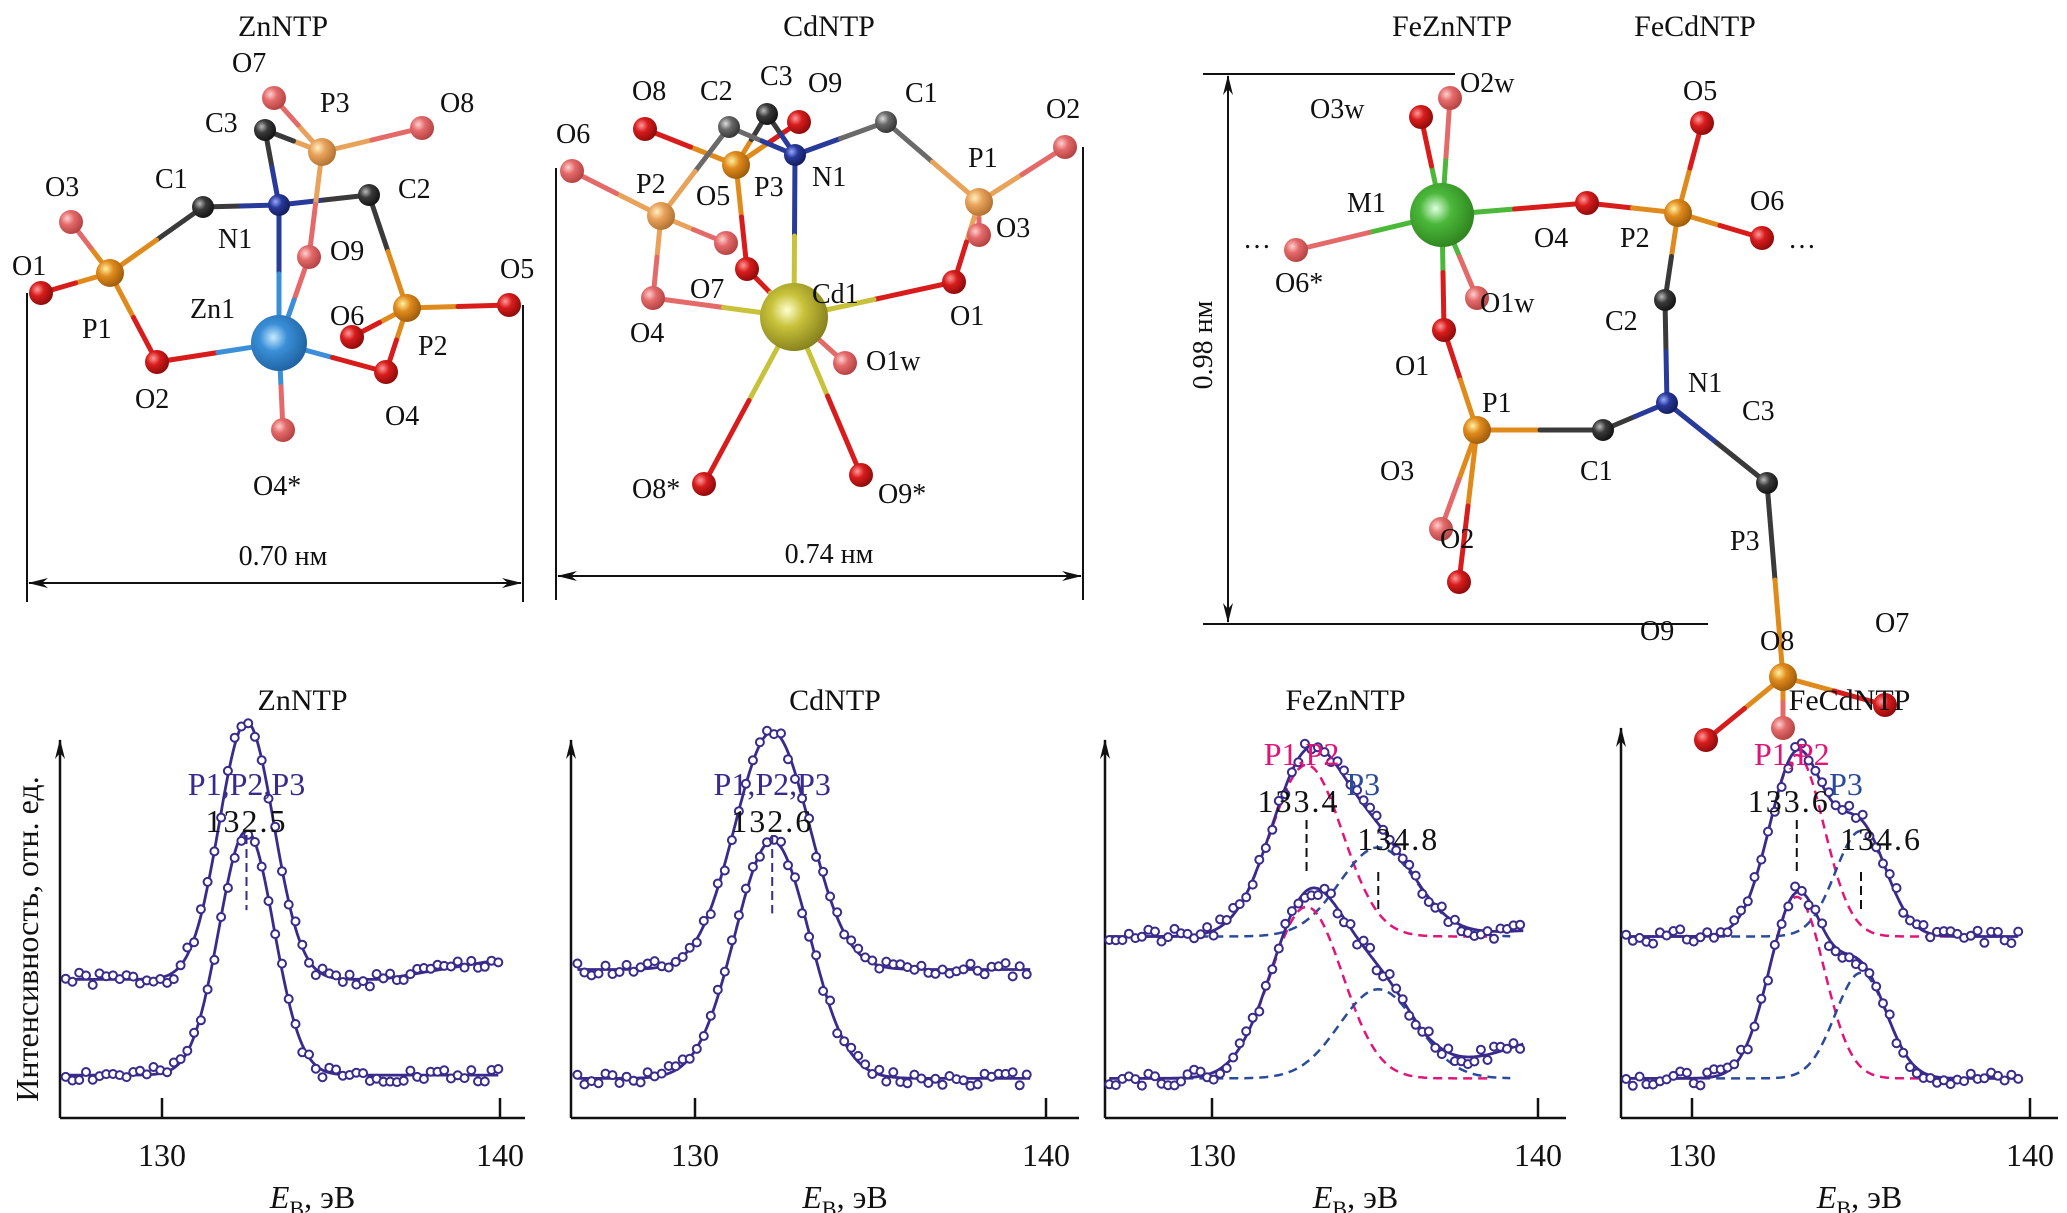 This screenshot has height=1213, width=2067. Describe the element at coordinates (110, 273) in the screenshot. I see `atom-p1` at that location.